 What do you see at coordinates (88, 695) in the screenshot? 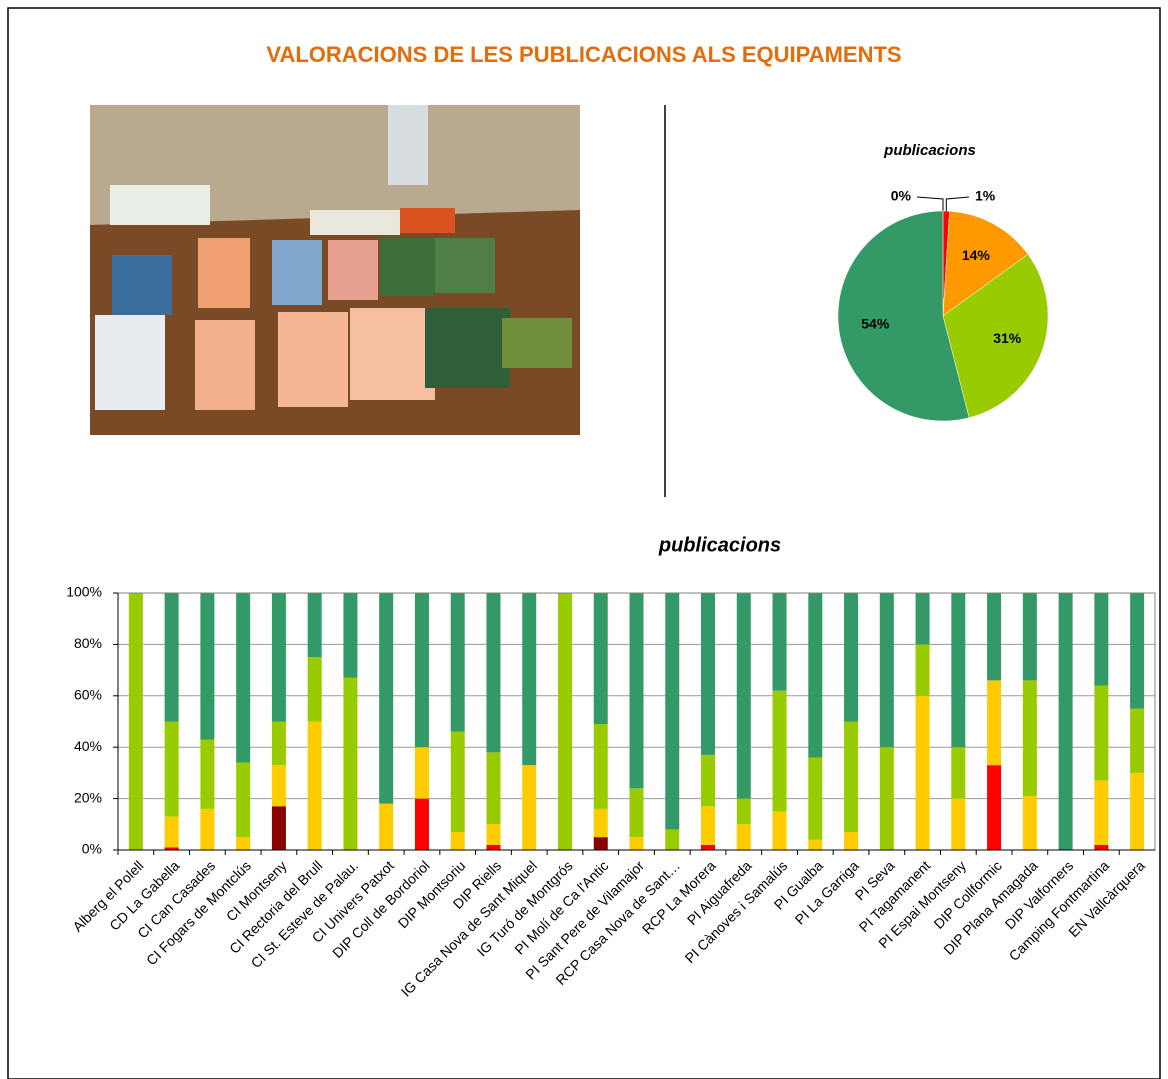
I see `y-tick-label: 60%` at bounding box center [88, 695].